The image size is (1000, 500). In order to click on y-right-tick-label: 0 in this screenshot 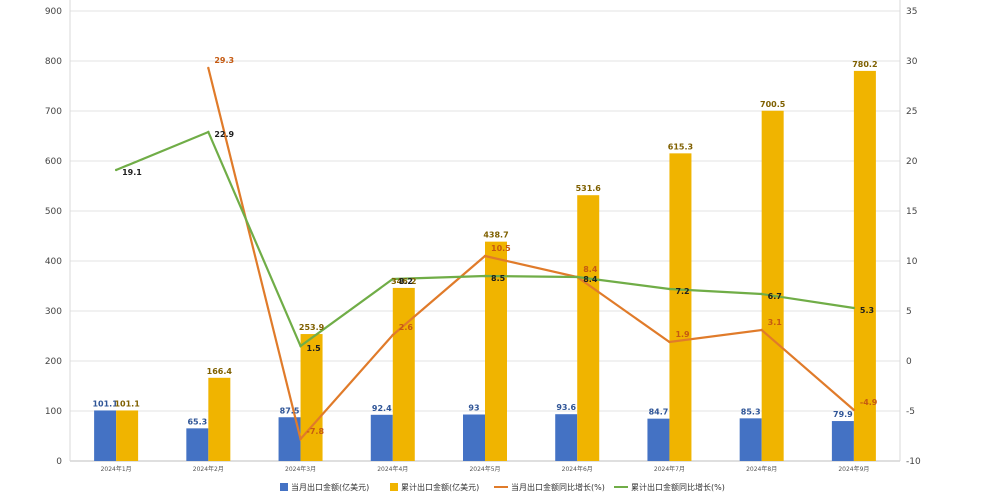, I will do `click(909, 362)`.